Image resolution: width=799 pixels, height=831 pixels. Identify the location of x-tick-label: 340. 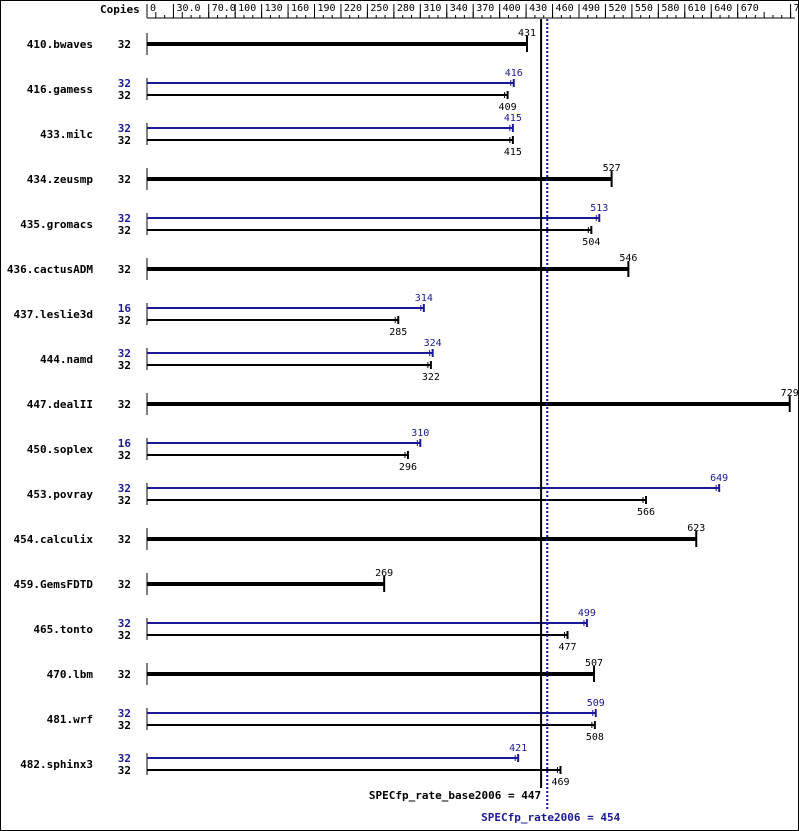
(459, 8).